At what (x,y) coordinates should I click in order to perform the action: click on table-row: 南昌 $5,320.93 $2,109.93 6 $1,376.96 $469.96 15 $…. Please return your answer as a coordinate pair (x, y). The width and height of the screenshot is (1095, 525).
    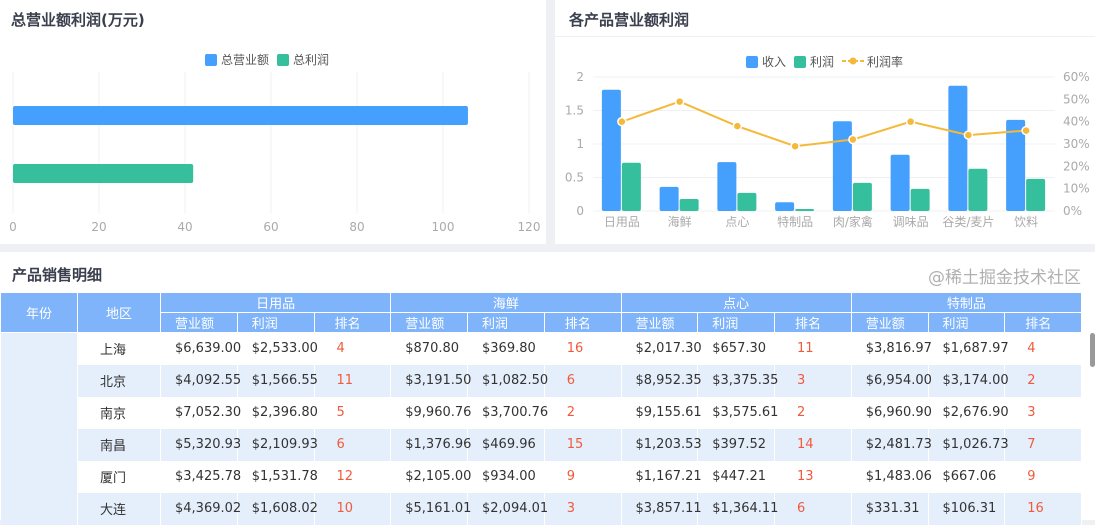
    Looking at the image, I should click on (541, 444).